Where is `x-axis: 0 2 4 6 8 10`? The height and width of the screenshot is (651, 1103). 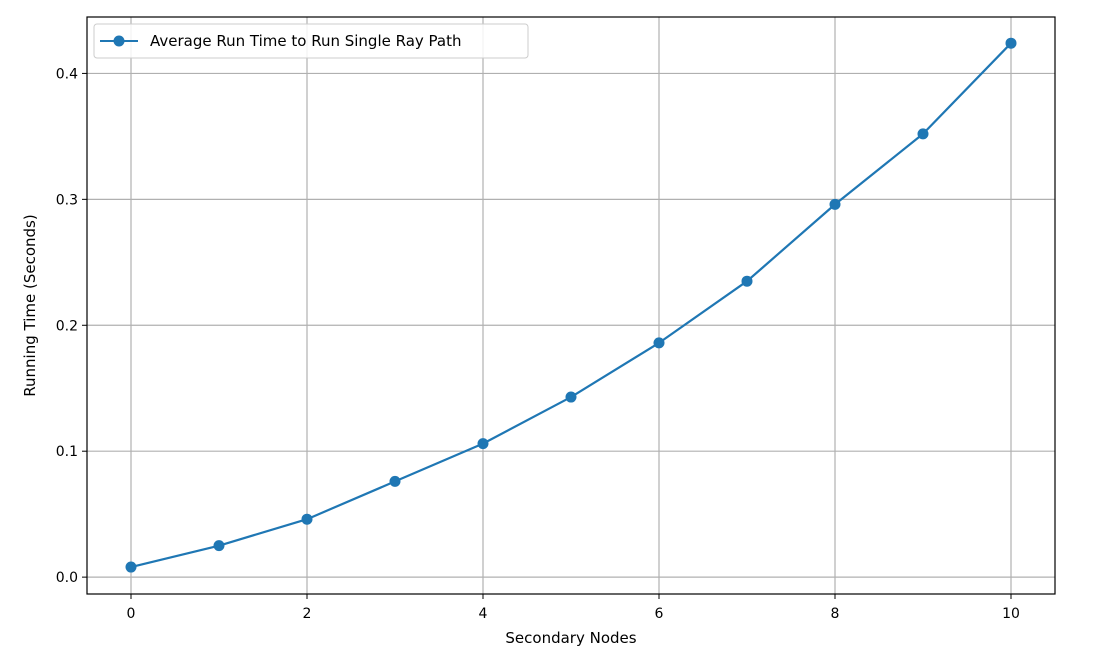 x-axis: 0 2 4 6 8 10 is located at coordinates (573, 608).